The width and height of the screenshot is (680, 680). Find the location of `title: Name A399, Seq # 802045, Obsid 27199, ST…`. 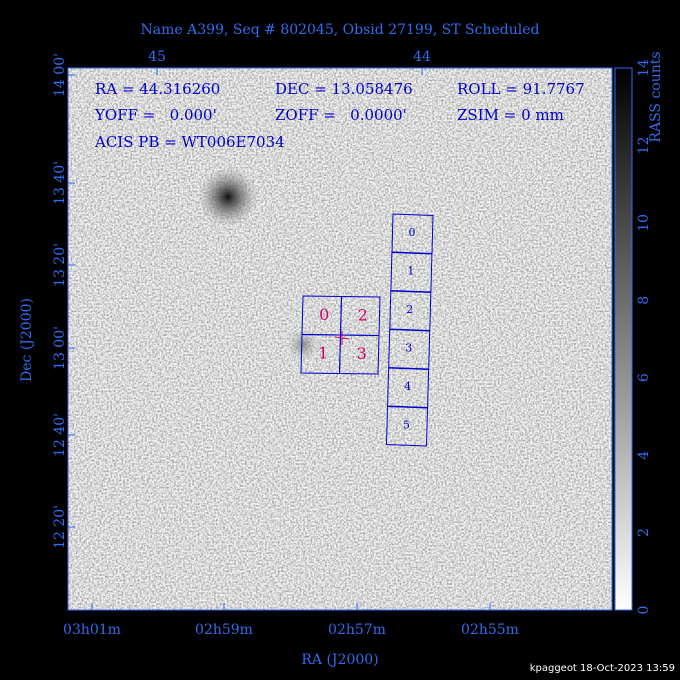

title: Name A399, Seq # 802045, Obsid 27199, ST… is located at coordinates (340, 30).